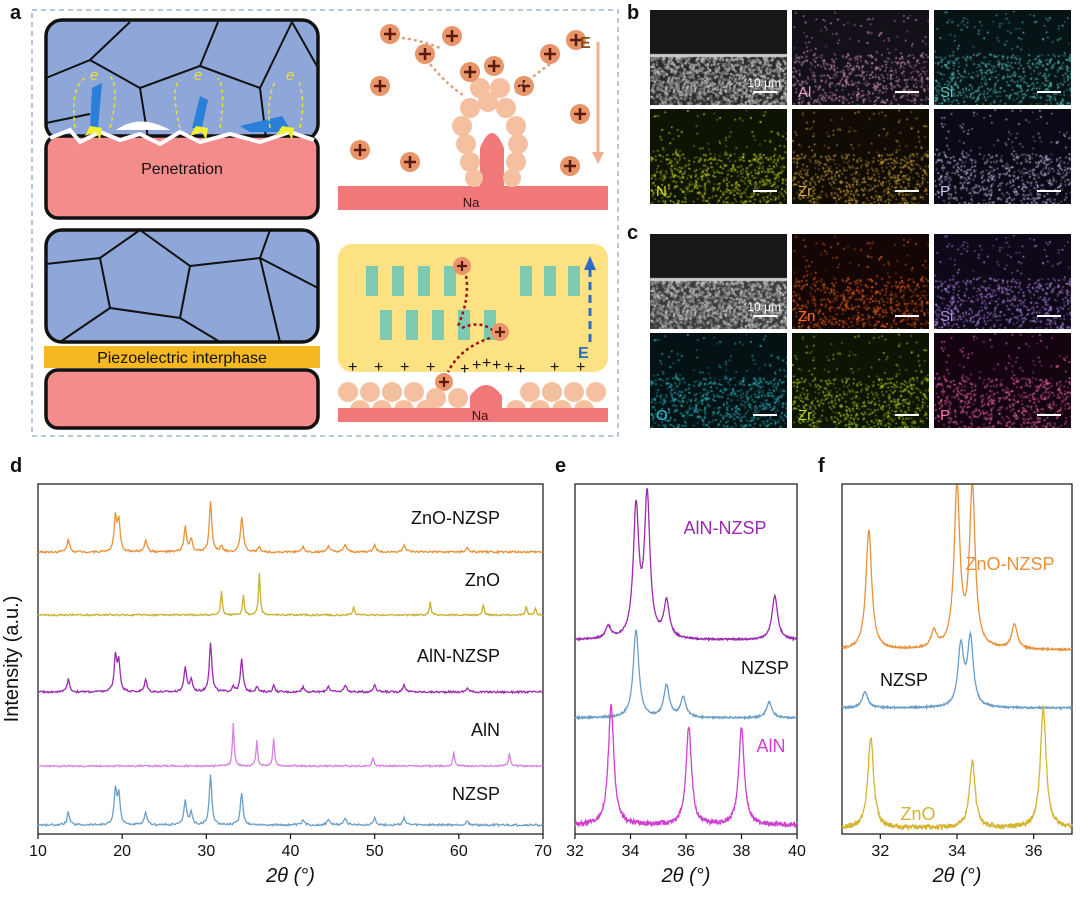  I want to click on surface-charges: + + + + + + + + + + + +, so click(466, 366).